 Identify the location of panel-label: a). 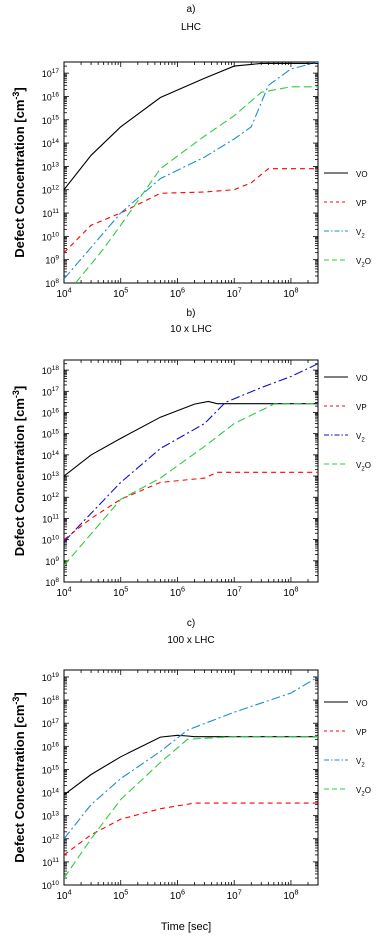
(191, 9).